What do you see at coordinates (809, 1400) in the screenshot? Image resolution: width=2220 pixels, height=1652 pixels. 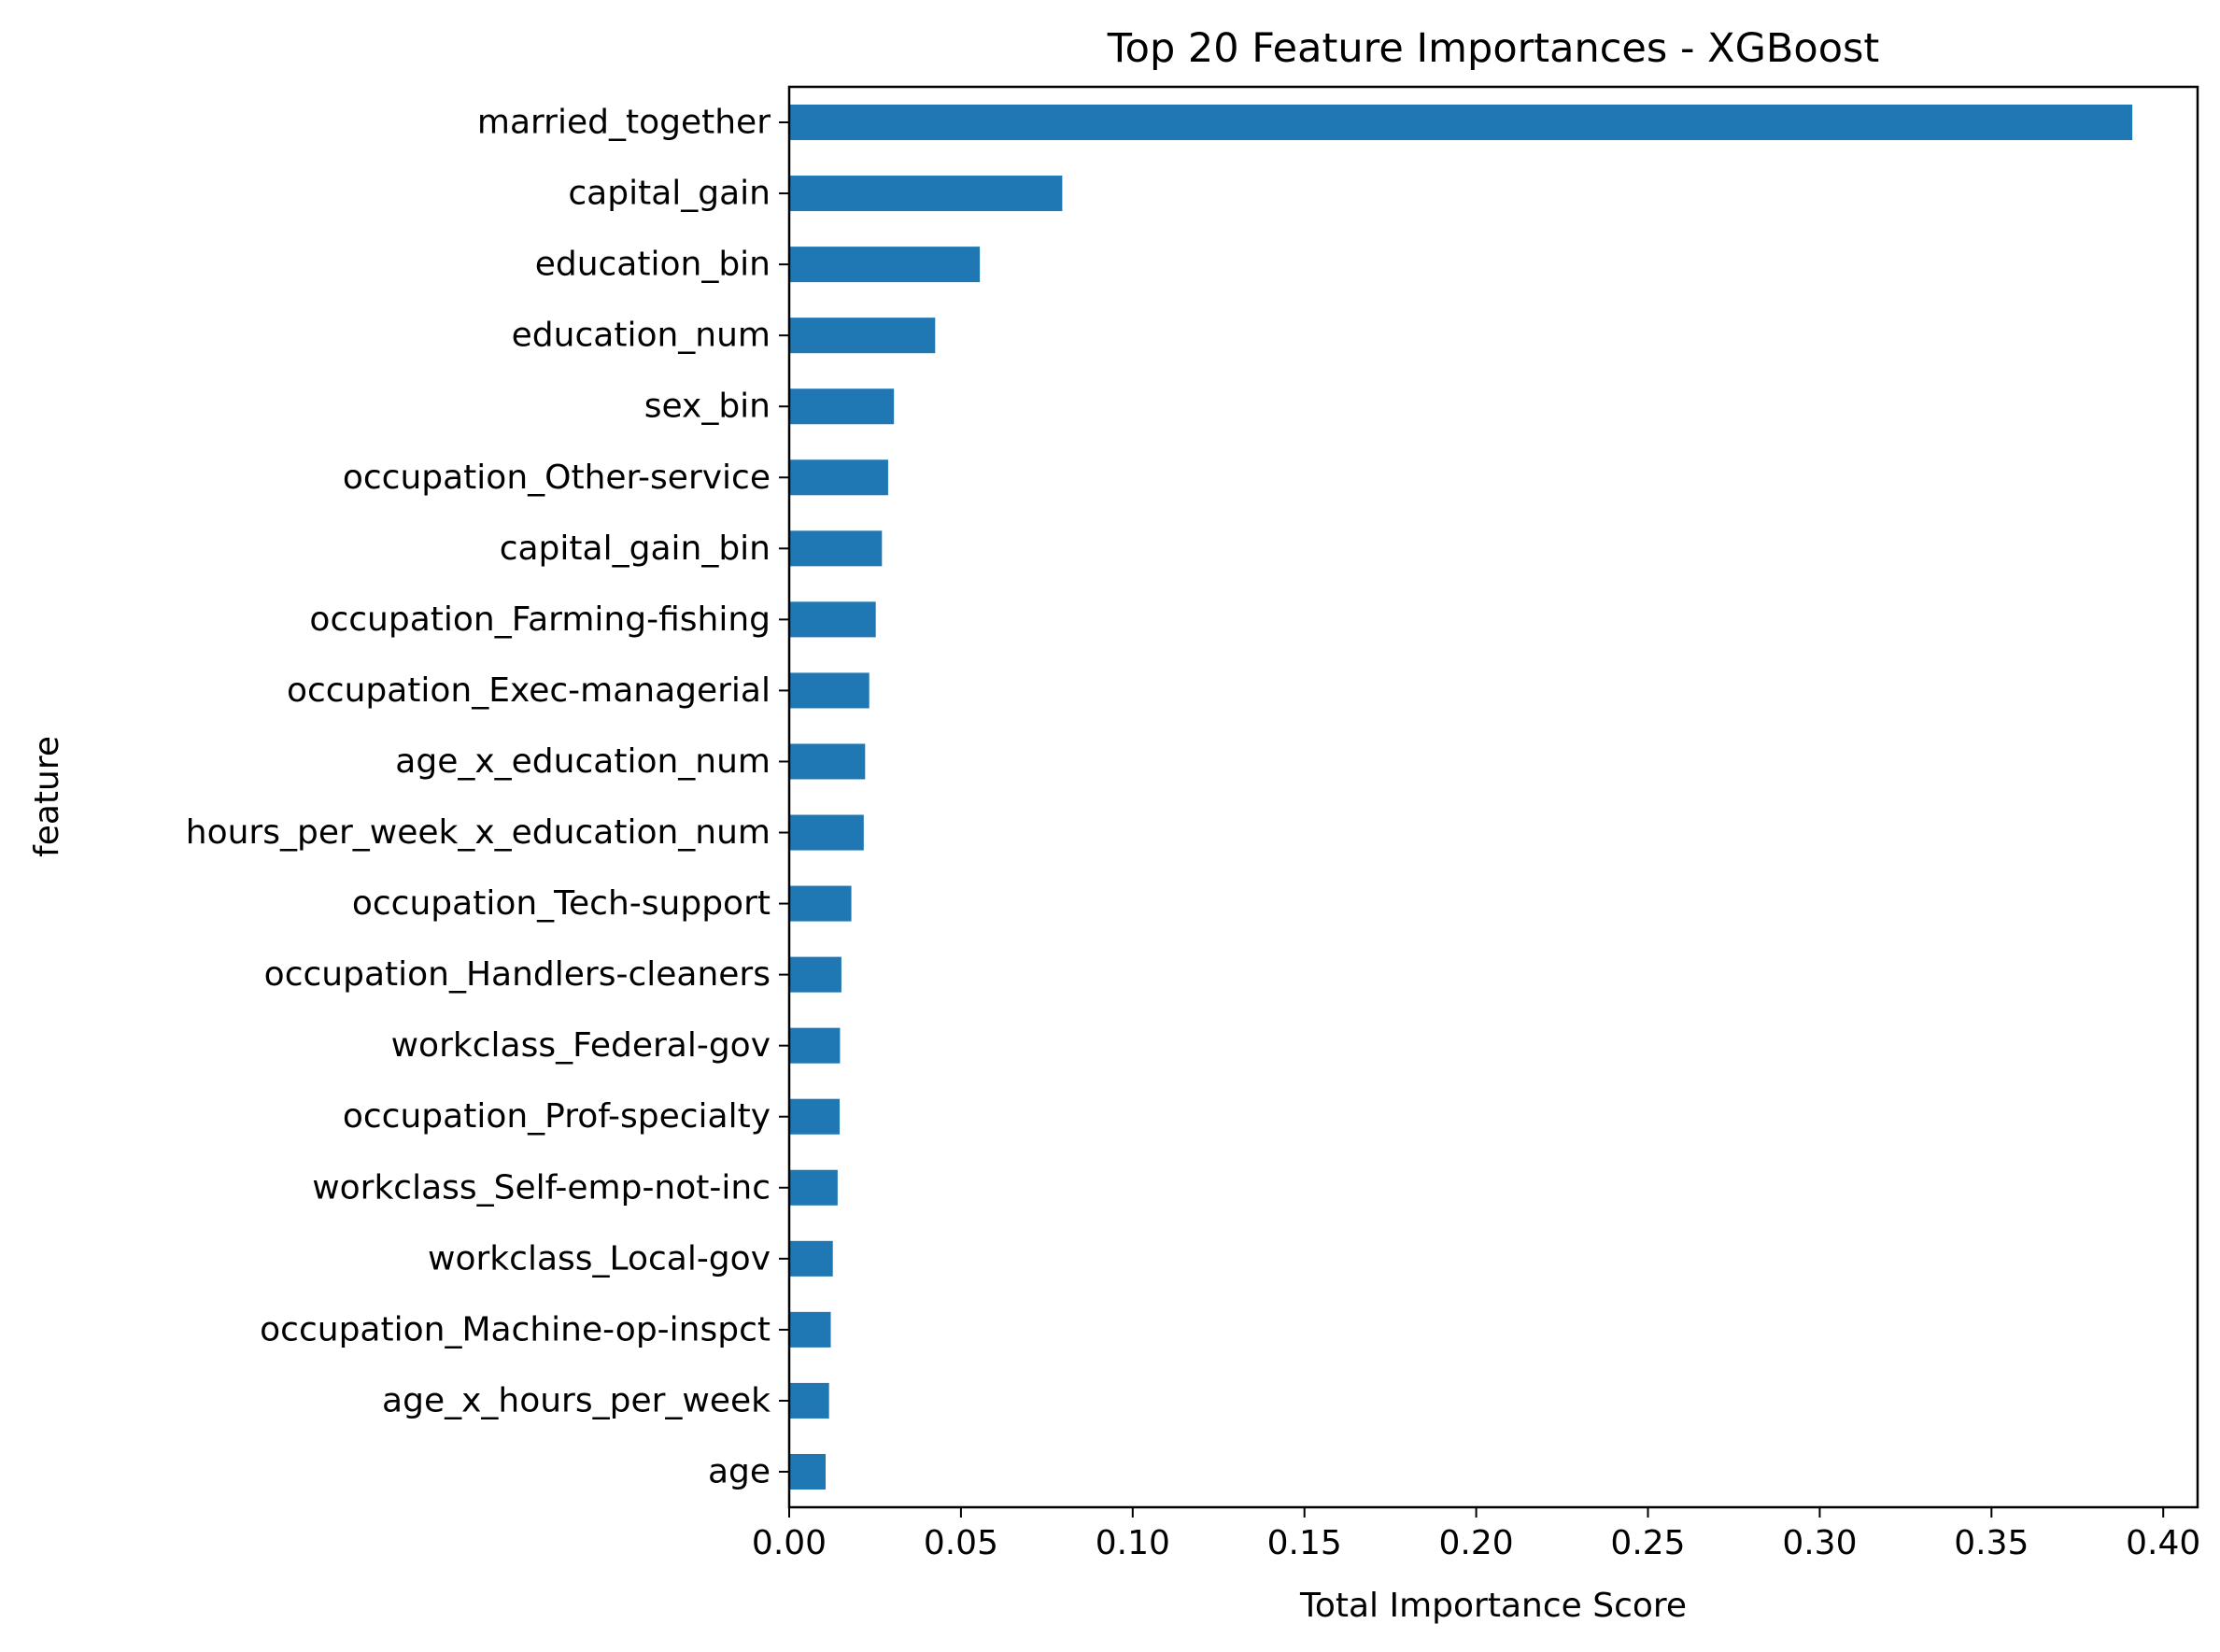 I see `bar-age_x_hours_per_week` at bounding box center [809, 1400].